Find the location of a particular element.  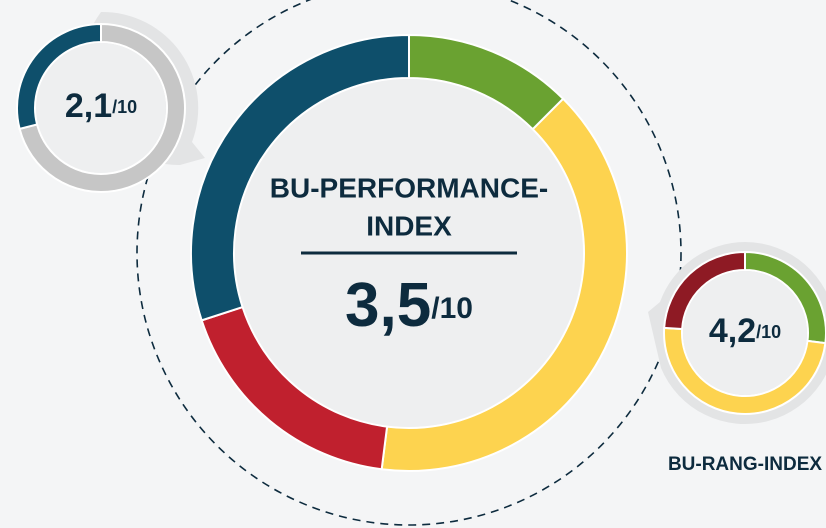

score-value: 3,5 is located at coordinates (388, 305).